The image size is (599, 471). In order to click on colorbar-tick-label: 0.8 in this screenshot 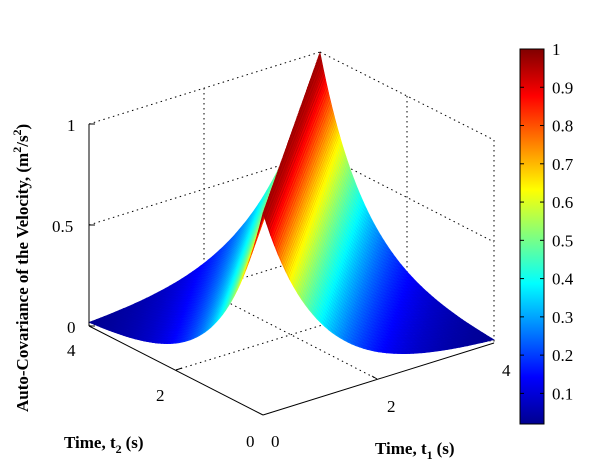, I will do `click(562, 126)`.